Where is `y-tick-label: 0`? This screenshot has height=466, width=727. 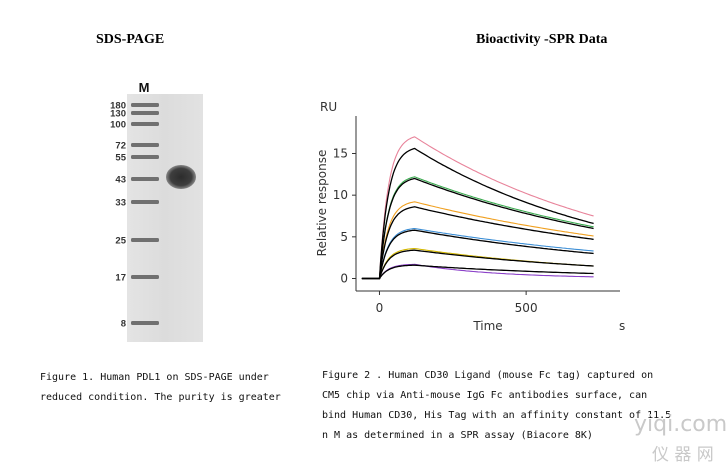
y-tick-label: 0 is located at coordinates (344, 279).